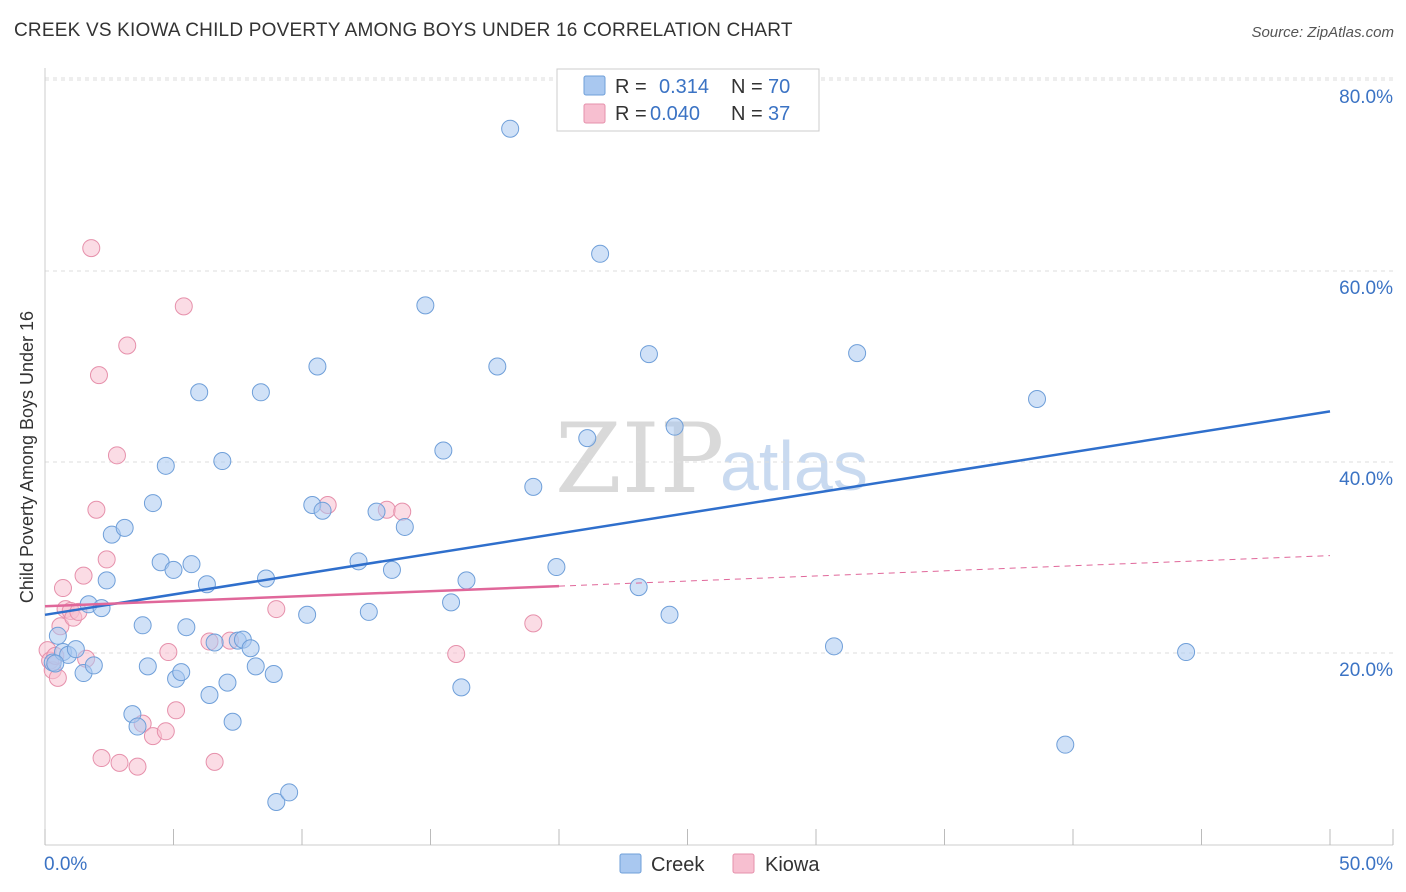 Image resolution: width=1406 pixels, height=892 pixels. What do you see at coordinates (631, 87) in the screenshot?
I see `legend-creek-r-label: R =` at bounding box center [631, 87].